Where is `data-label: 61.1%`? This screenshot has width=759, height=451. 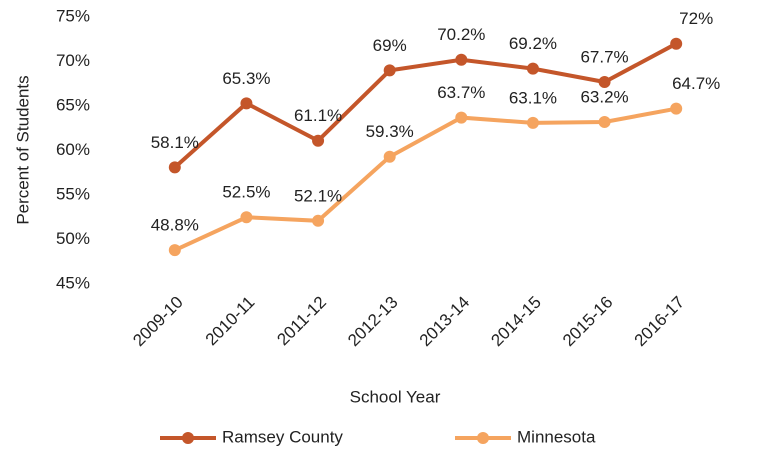
data-label: 61.1% is located at coordinates (318, 115).